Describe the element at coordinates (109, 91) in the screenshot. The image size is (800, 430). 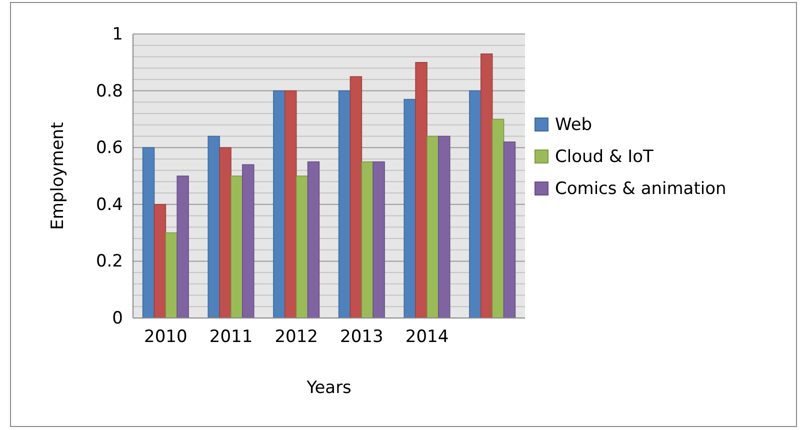
I see `y-tick-label: 0.8` at that location.